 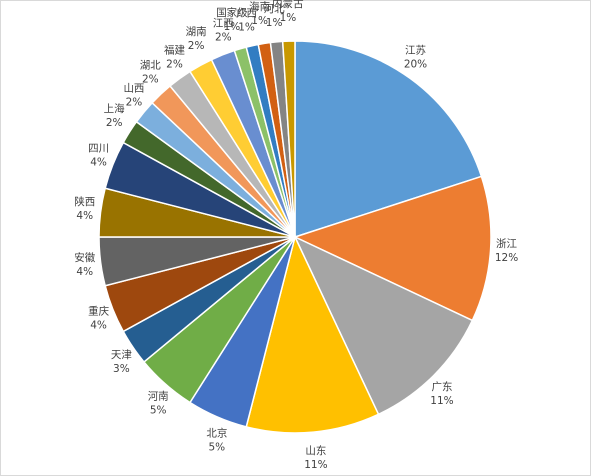 What do you see at coordinates (441, 386) in the screenshot?
I see `slice-label: 广东` at bounding box center [441, 386].